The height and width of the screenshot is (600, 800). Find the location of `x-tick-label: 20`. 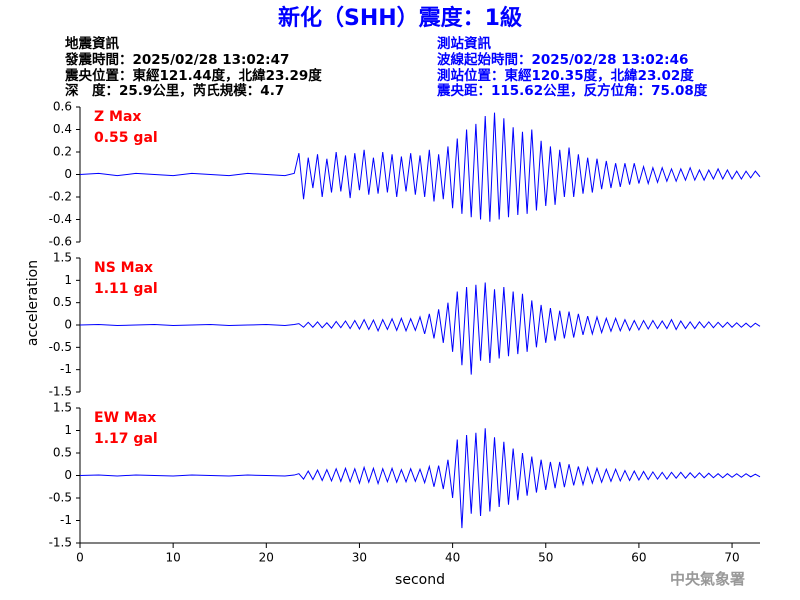

x-tick-label: 20 is located at coordinates (266, 558).